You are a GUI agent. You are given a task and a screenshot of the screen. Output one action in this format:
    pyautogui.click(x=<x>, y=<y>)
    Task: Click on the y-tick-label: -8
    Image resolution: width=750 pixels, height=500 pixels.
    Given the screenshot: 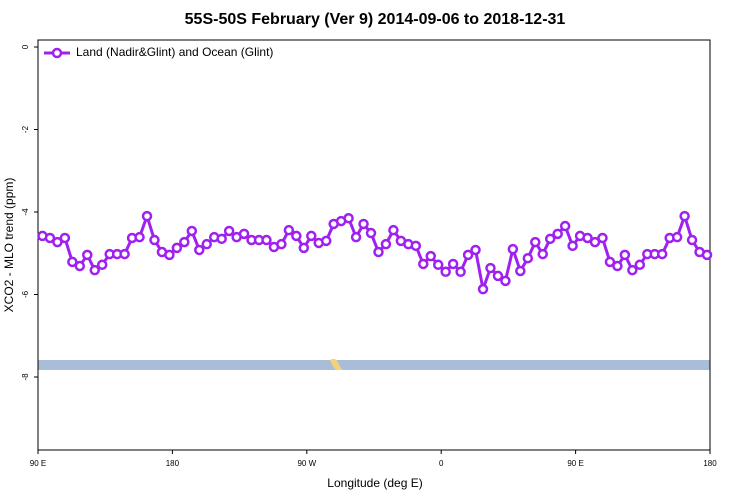 What is the action you would take?
    pyautogui.click(x=25, y=377)
    